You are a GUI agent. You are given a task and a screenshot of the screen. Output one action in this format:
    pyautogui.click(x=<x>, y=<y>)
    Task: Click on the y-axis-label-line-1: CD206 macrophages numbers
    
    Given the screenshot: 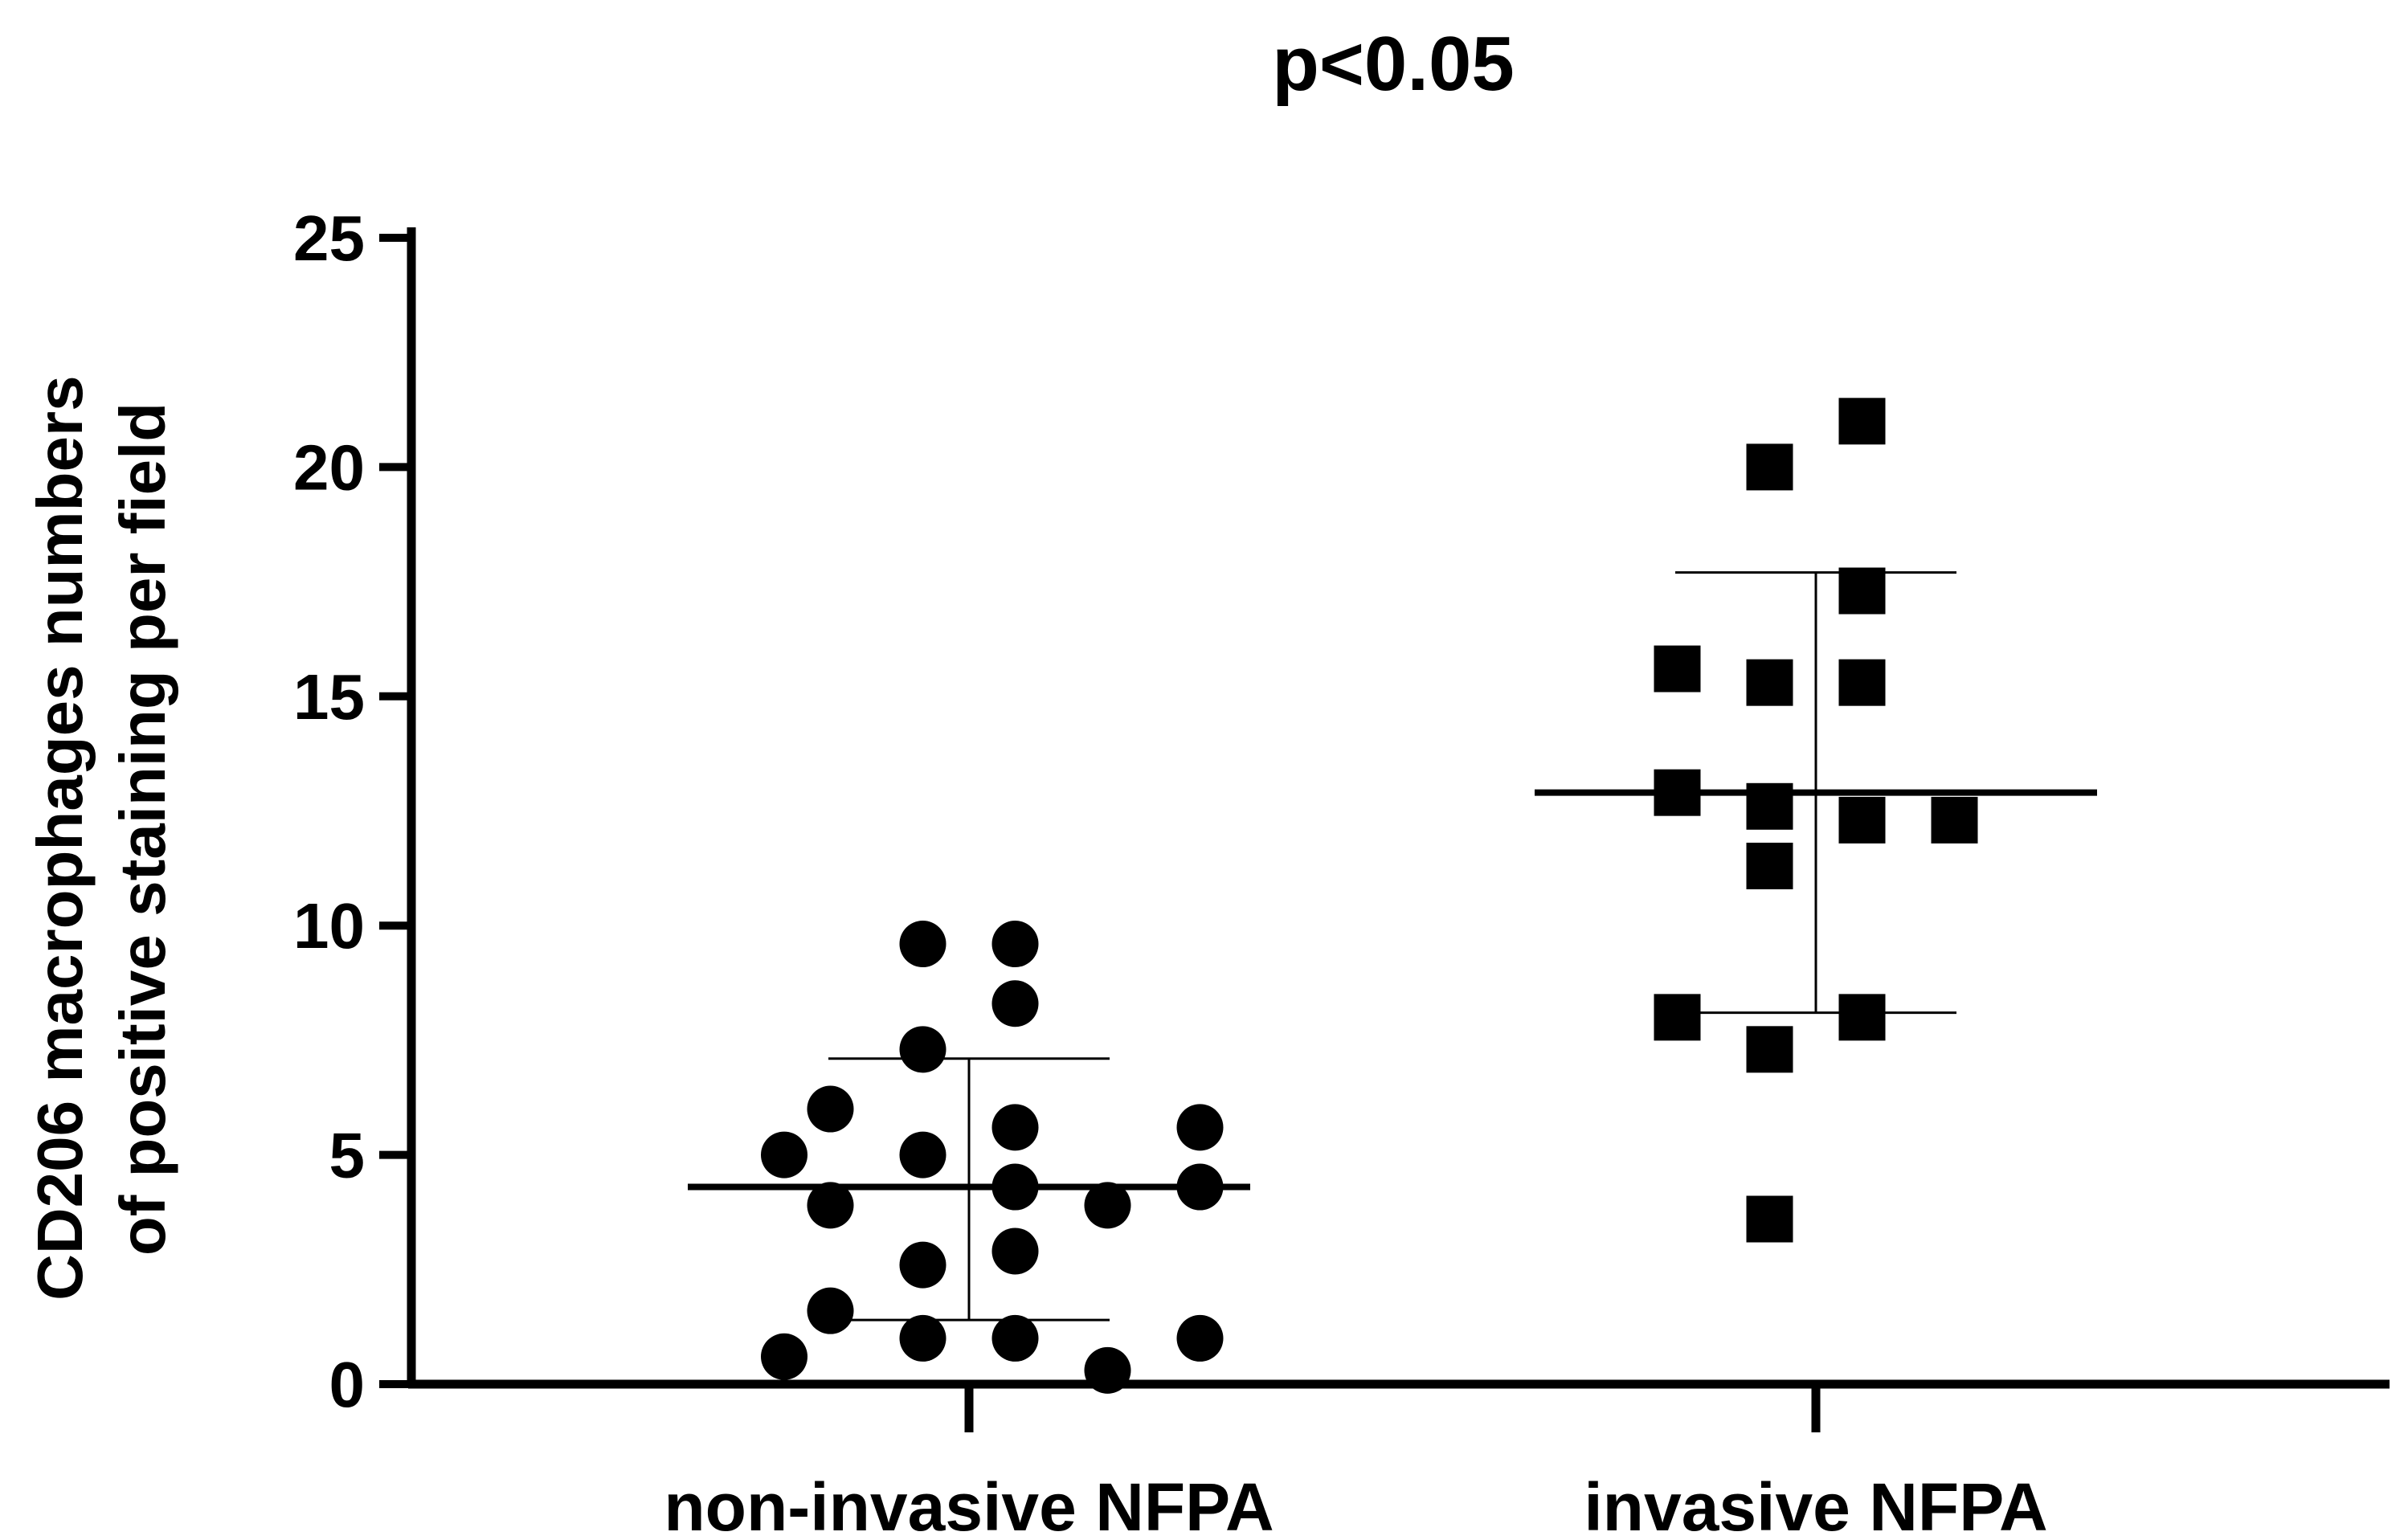 What is the action you would take?
    pyautogui.click(x=60, y=838)
    